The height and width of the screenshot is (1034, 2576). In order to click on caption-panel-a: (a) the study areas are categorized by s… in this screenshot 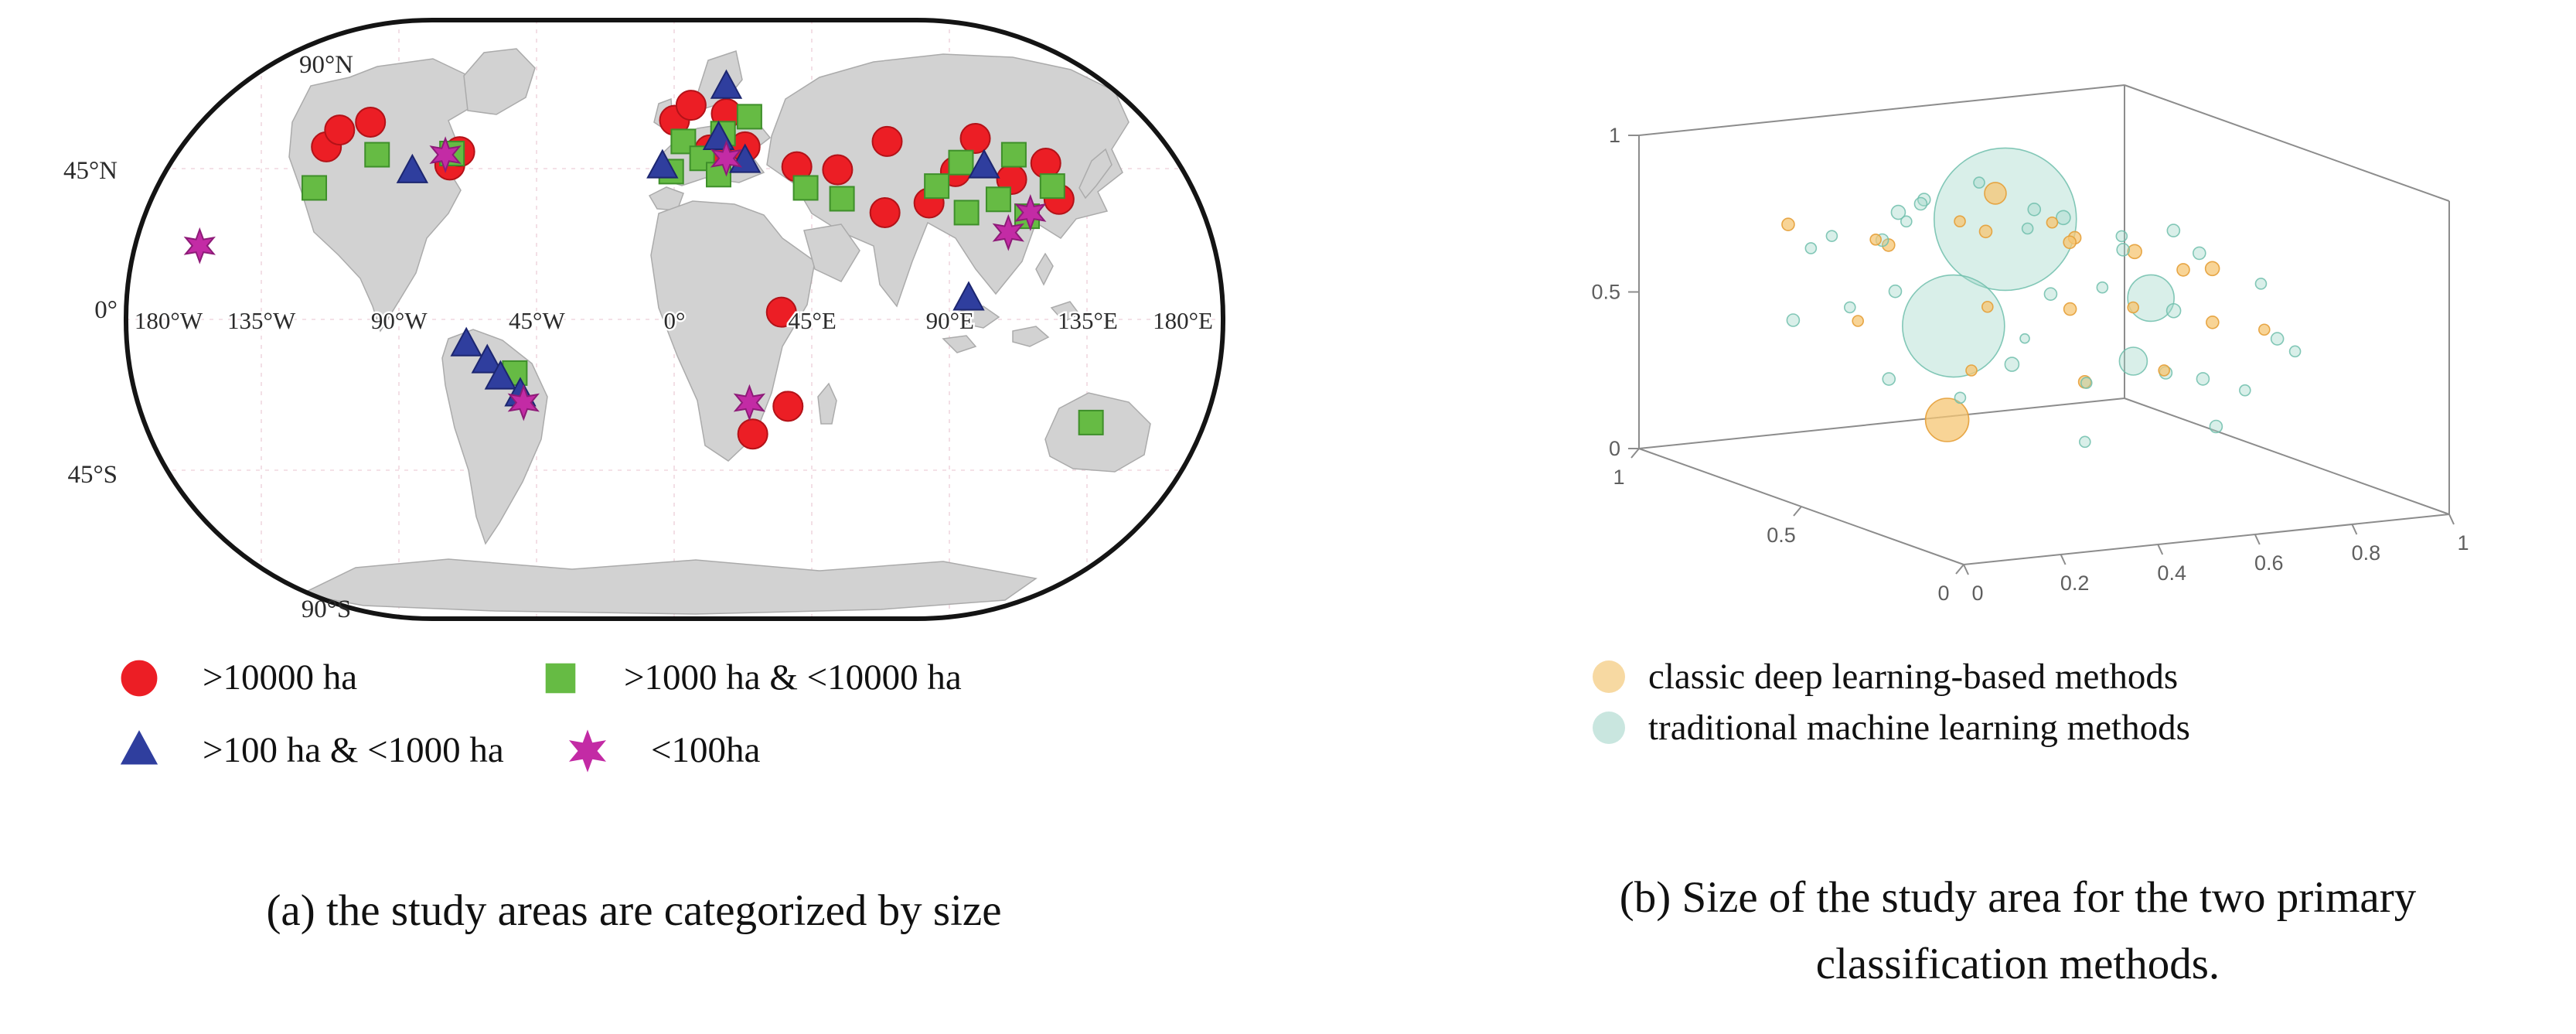, I will do `click(634, 910)`.